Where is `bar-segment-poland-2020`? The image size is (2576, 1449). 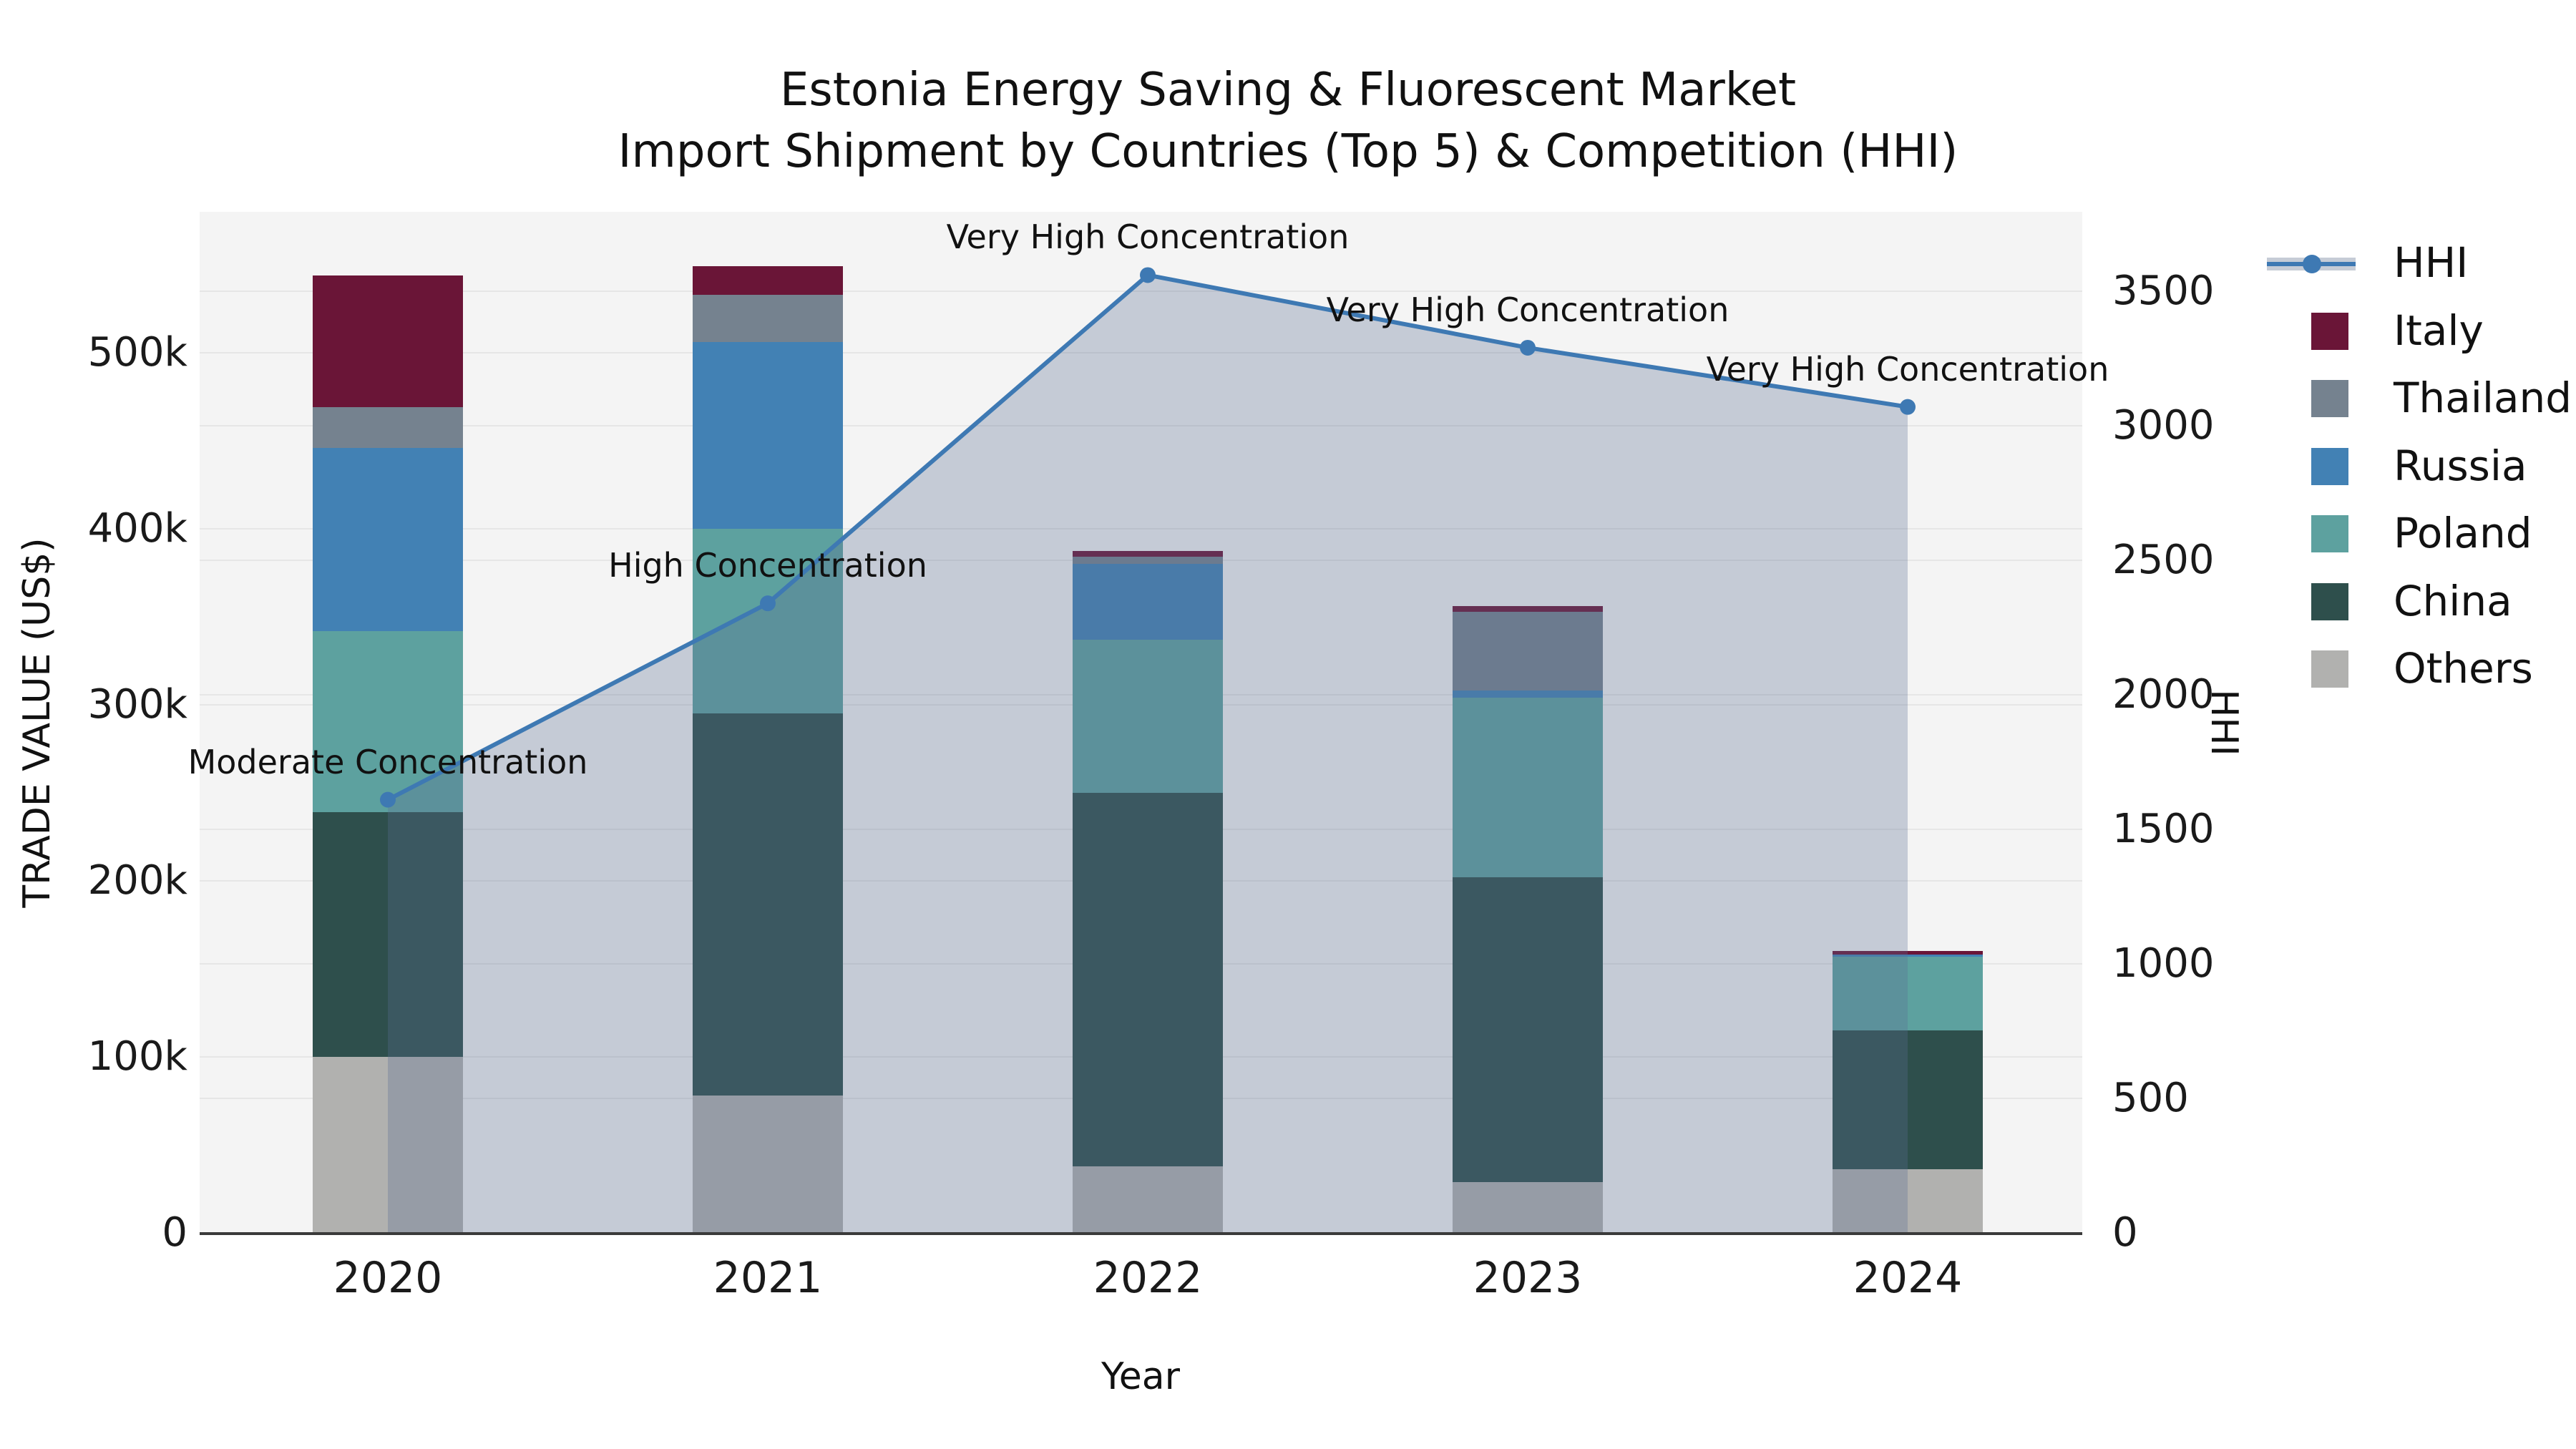
bar-segment-poland-2020 is located at coordinates (388, 721).